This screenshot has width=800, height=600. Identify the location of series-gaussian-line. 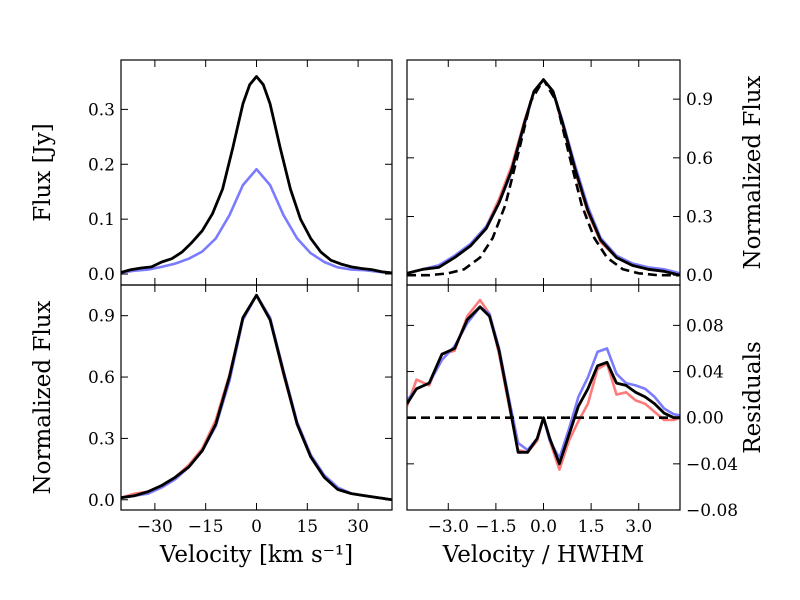
(543, 177).